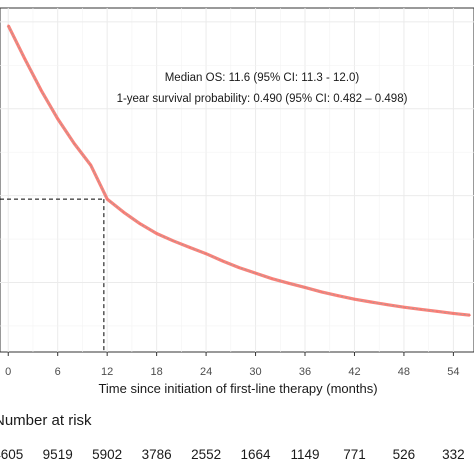  Describe the element at coordinates (453, 372) in the screenshot. I see `x-tick-label-9: 54` at that location.